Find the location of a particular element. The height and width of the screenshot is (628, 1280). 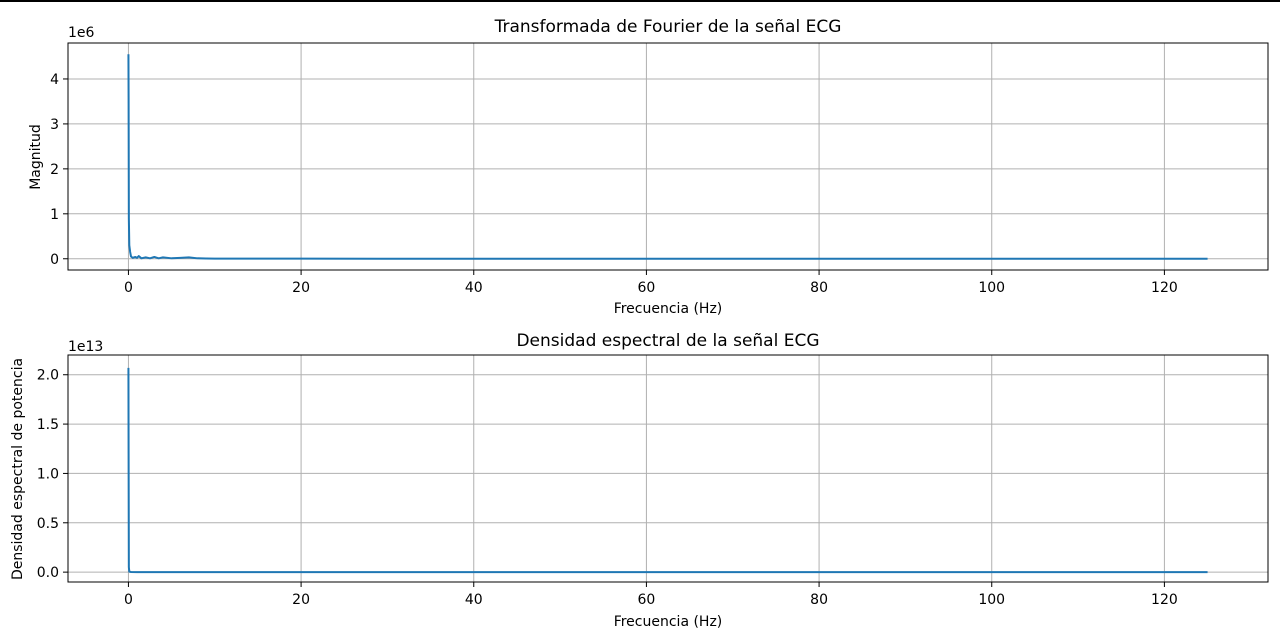

psd-y-axis-label: Densidad espectral de potencia is located at coordinates (18, 469).